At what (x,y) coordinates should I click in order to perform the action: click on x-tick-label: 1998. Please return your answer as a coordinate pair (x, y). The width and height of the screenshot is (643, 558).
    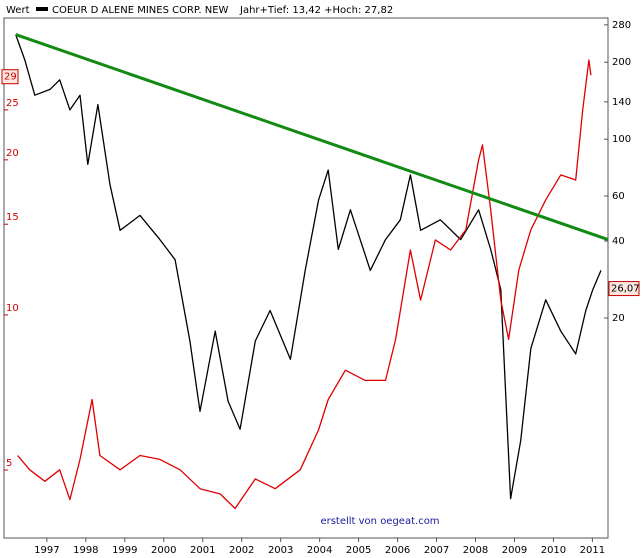
    Looking at the image, I should click on (85, 550).